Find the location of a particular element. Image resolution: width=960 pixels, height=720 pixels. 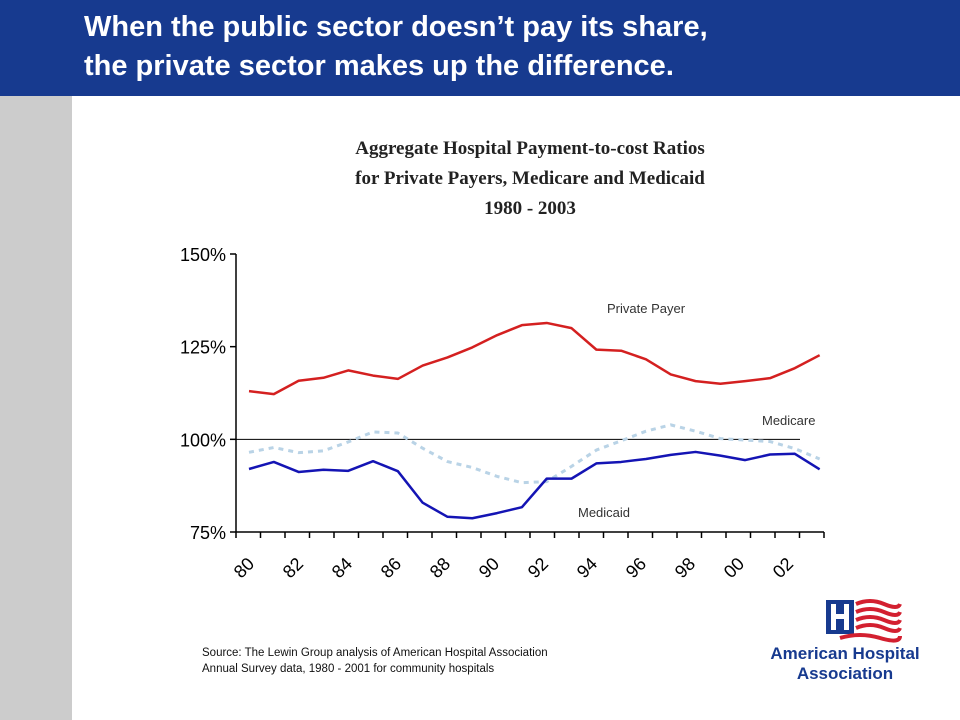

y-tick-label: 150% is located at coordinates (203, 255).